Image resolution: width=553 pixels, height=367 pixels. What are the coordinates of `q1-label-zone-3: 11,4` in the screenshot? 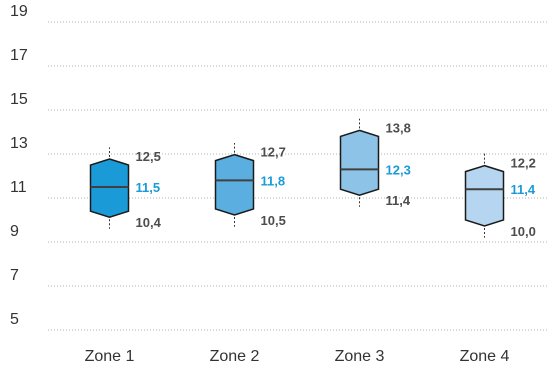 It's located at (398, 200).